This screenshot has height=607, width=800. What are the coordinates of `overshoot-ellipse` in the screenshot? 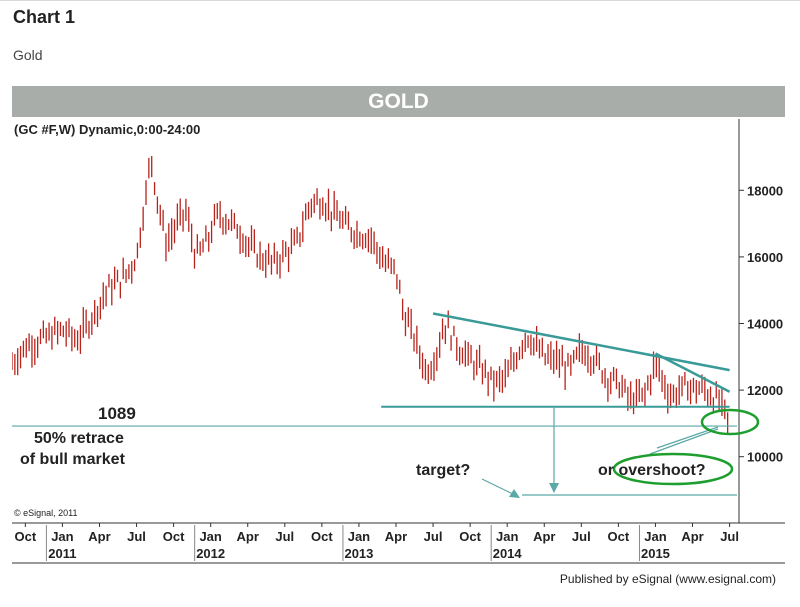 It's located at (673, 469).